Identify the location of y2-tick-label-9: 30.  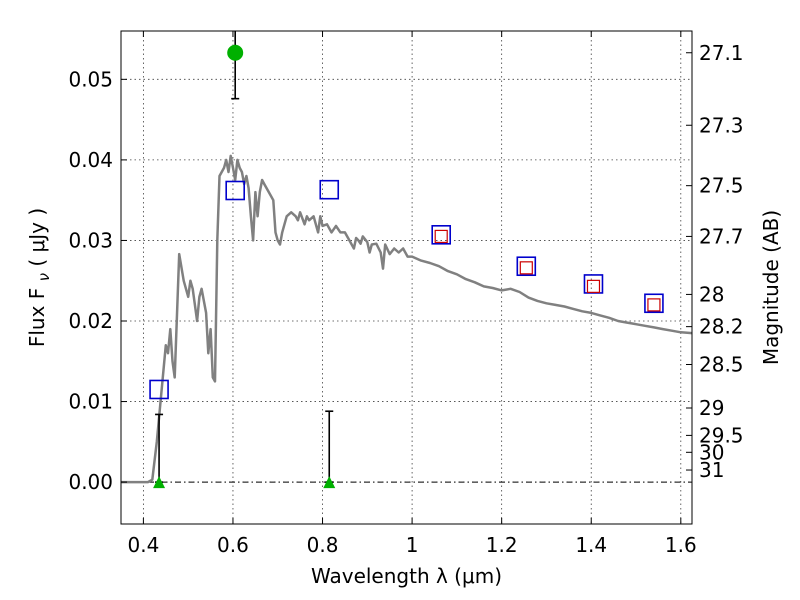
(711, 452).